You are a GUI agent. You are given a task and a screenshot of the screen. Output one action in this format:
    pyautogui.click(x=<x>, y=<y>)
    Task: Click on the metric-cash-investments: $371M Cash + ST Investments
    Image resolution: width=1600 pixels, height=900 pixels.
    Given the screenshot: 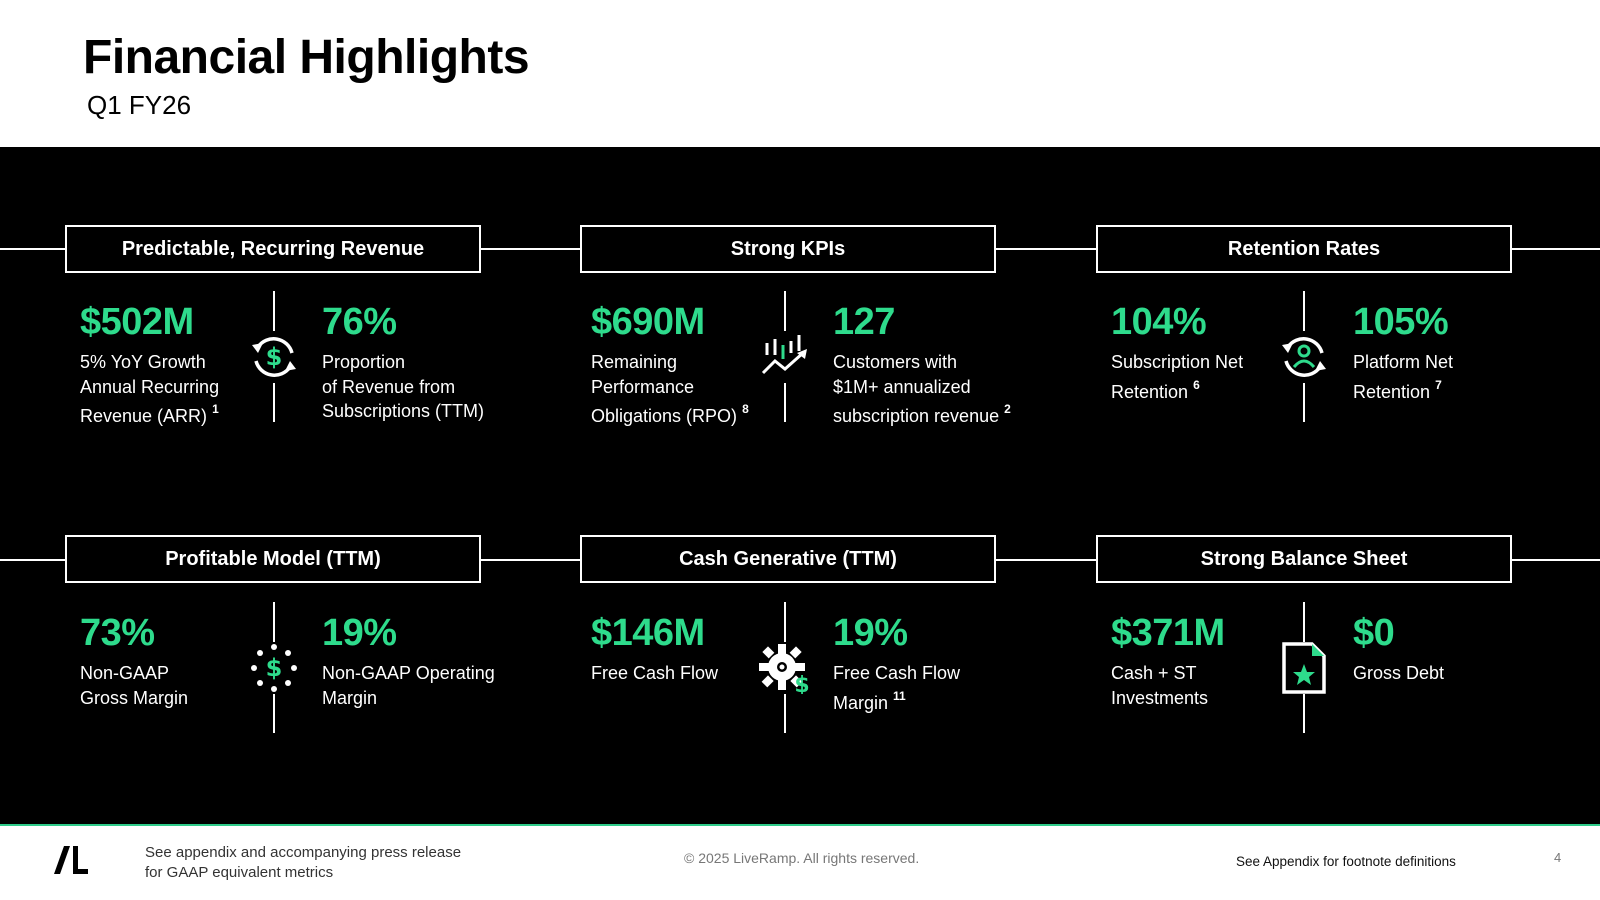 What is the action you would take?
    pyautogui.click(x=1168, y=661)
    